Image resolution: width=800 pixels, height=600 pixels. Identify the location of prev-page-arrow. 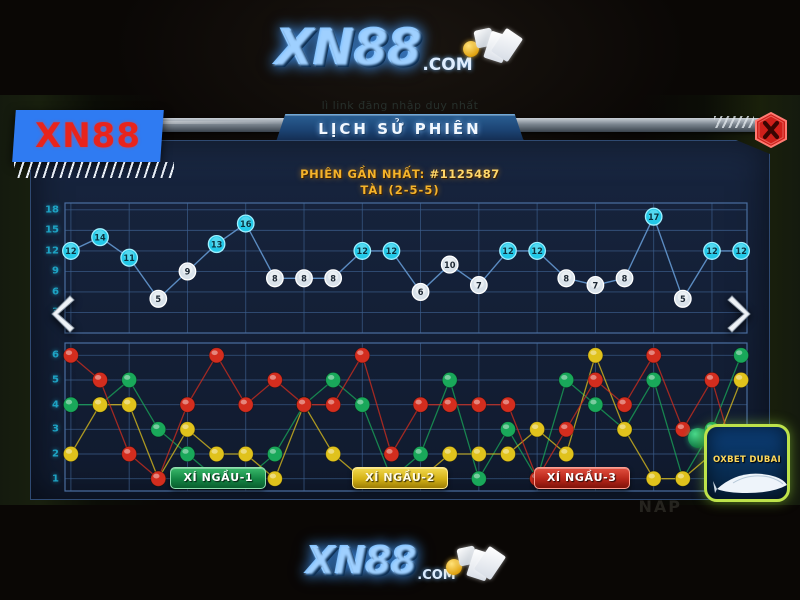
(62, 314).